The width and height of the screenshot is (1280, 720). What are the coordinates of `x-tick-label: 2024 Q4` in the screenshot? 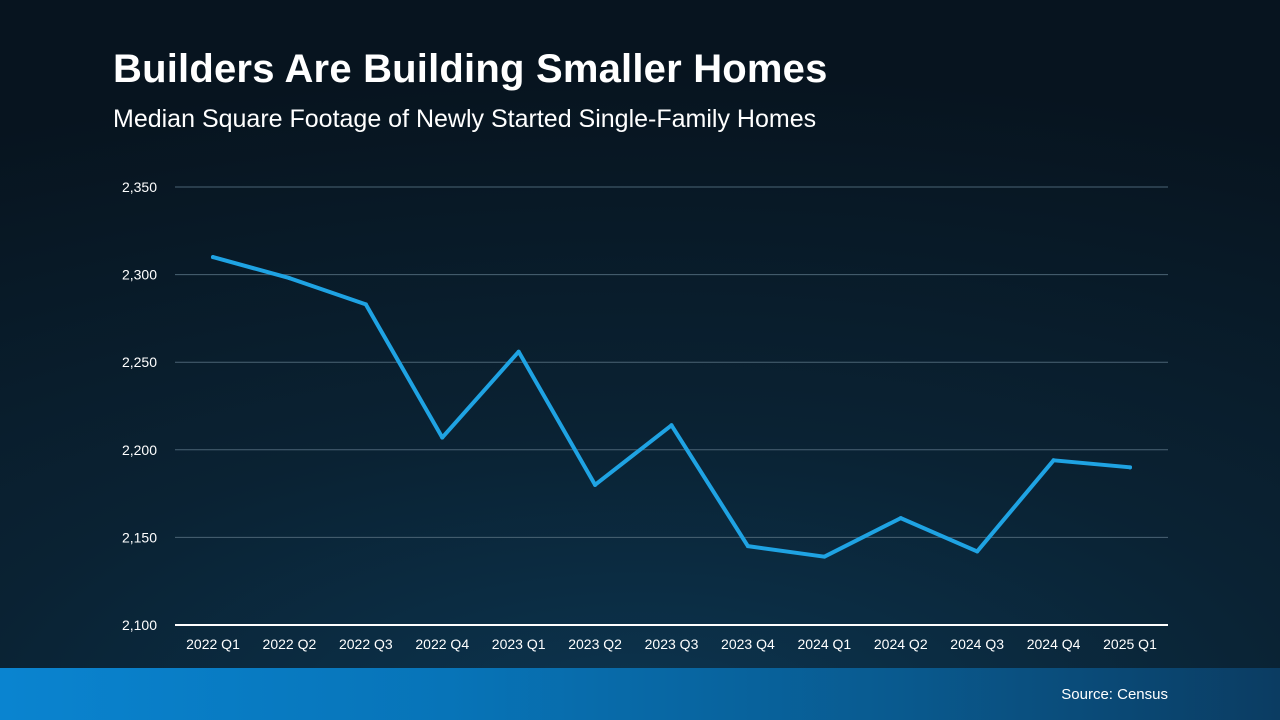 It's located at (1054, 644).